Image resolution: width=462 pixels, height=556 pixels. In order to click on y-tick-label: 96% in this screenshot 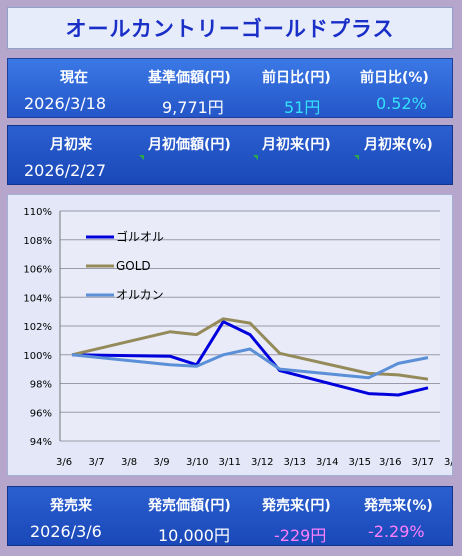, I will do `click(41, 413)`.